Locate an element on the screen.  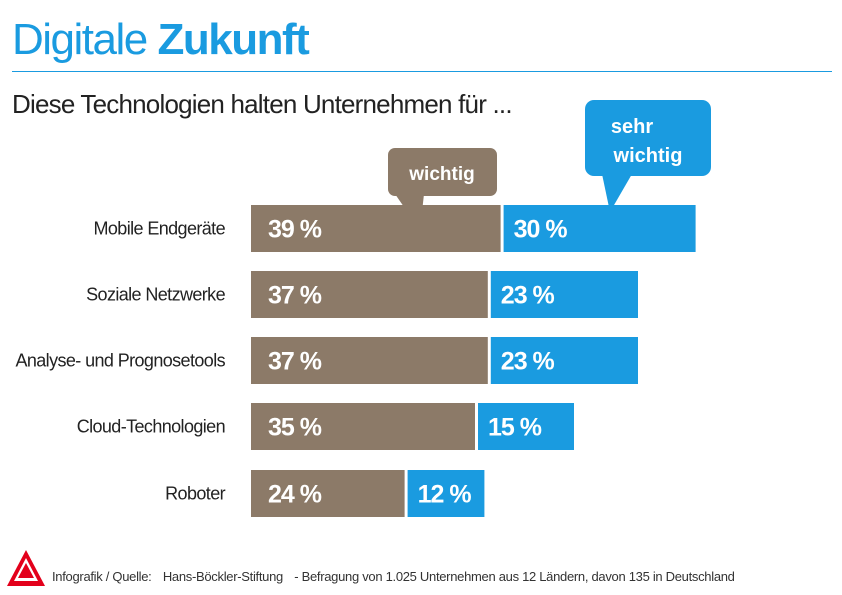
legend-callout-sehr-wichtig is located at coordinates (648, 138).